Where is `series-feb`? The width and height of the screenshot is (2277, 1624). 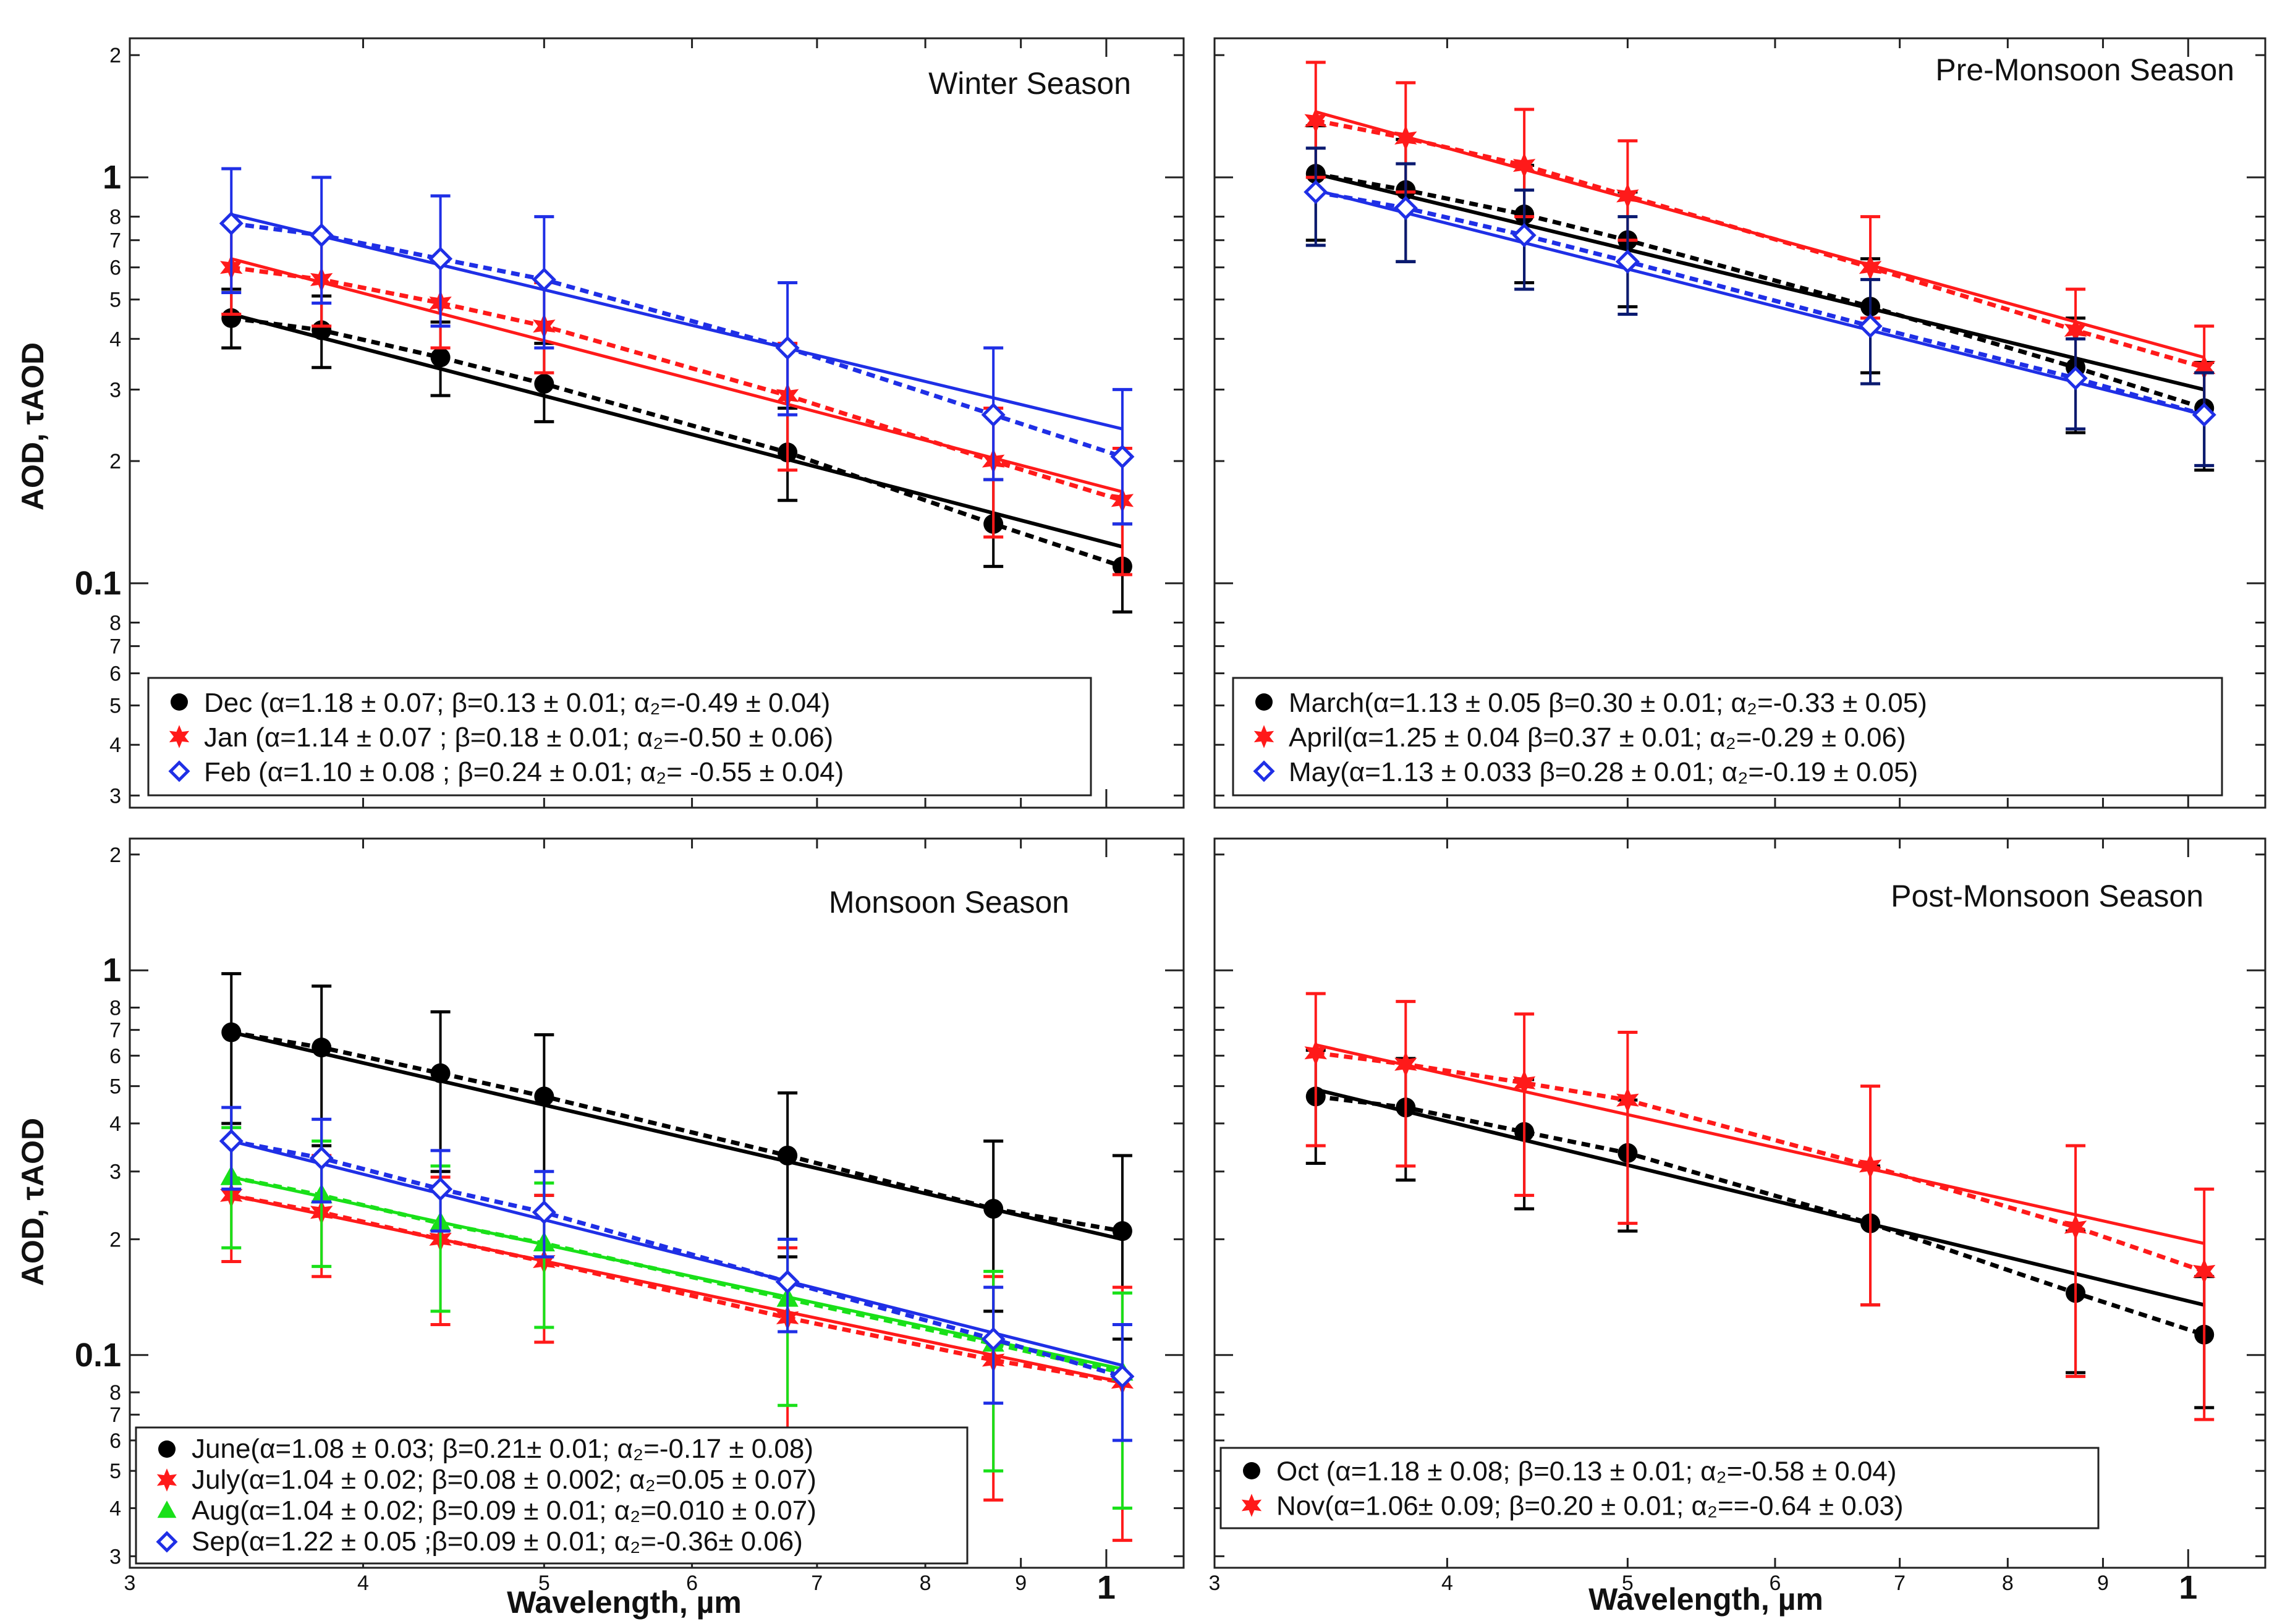
series-feb is located at coordinates (677, 346).